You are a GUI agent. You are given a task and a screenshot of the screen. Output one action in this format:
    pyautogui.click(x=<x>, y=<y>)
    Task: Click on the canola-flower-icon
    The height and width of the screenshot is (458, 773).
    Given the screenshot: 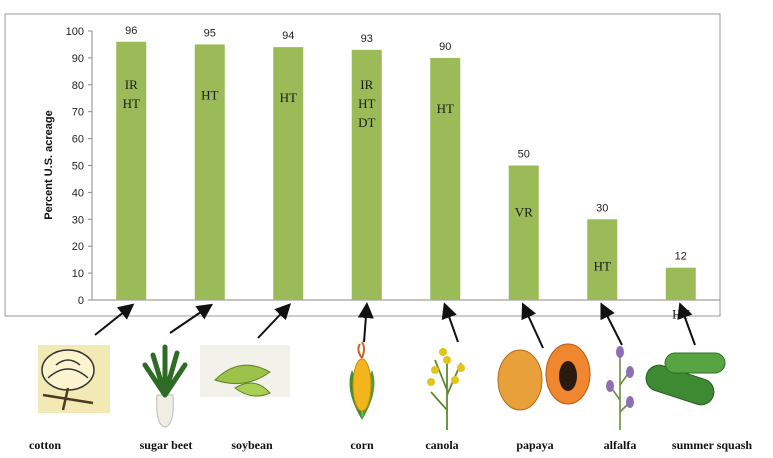 What is the action you would take?
    pyautogui.click(x=446, y=389)
    